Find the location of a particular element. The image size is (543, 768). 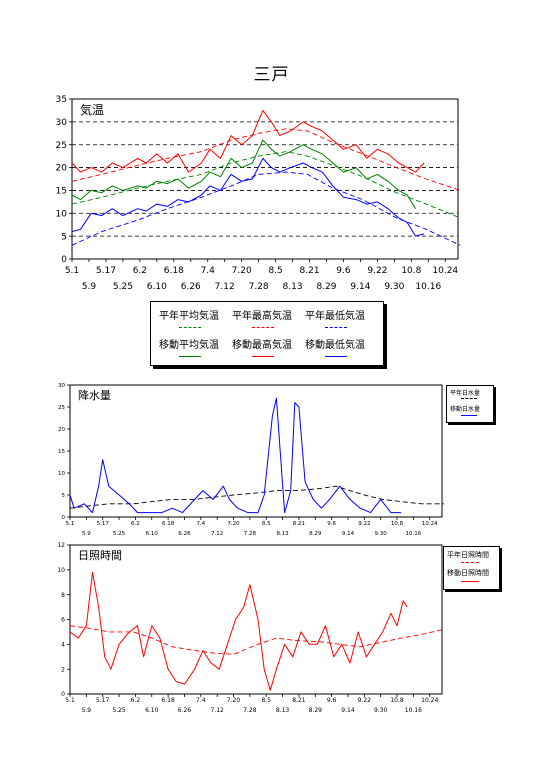

y-tick-label: 0 is located at coordinates (63, 694).